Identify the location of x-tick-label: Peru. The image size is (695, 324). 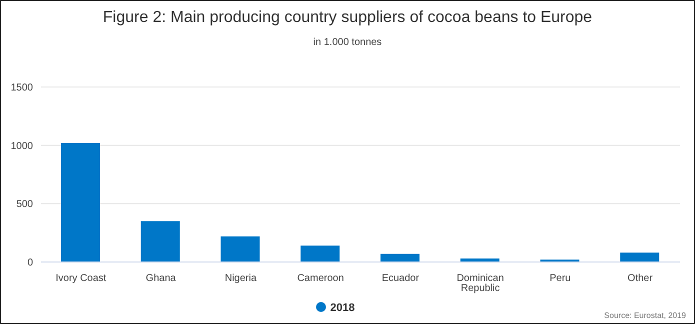
(560, 278).